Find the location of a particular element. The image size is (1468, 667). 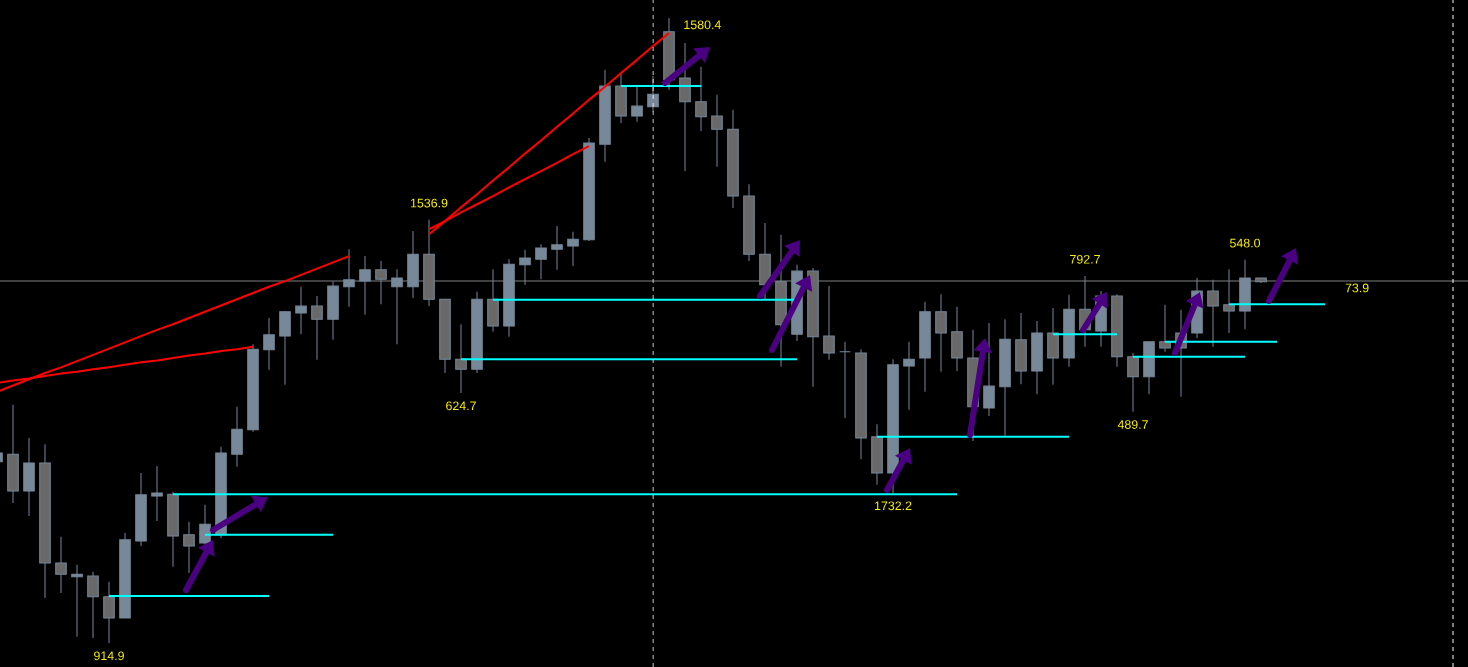

annotation: 792.7 is located at coordinates (1085, 259).